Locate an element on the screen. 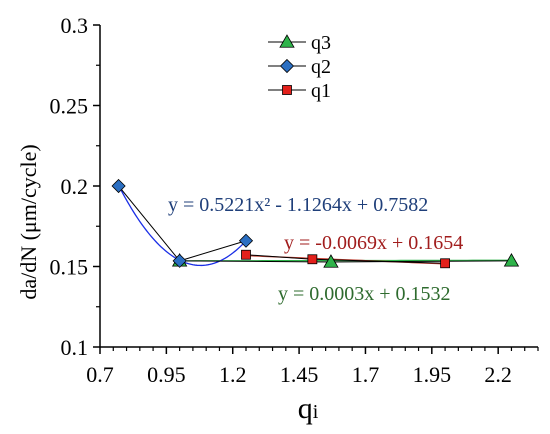 This screenshot has height=434, width=550. legend-marker-q1 is located at coordinates (287, 90).